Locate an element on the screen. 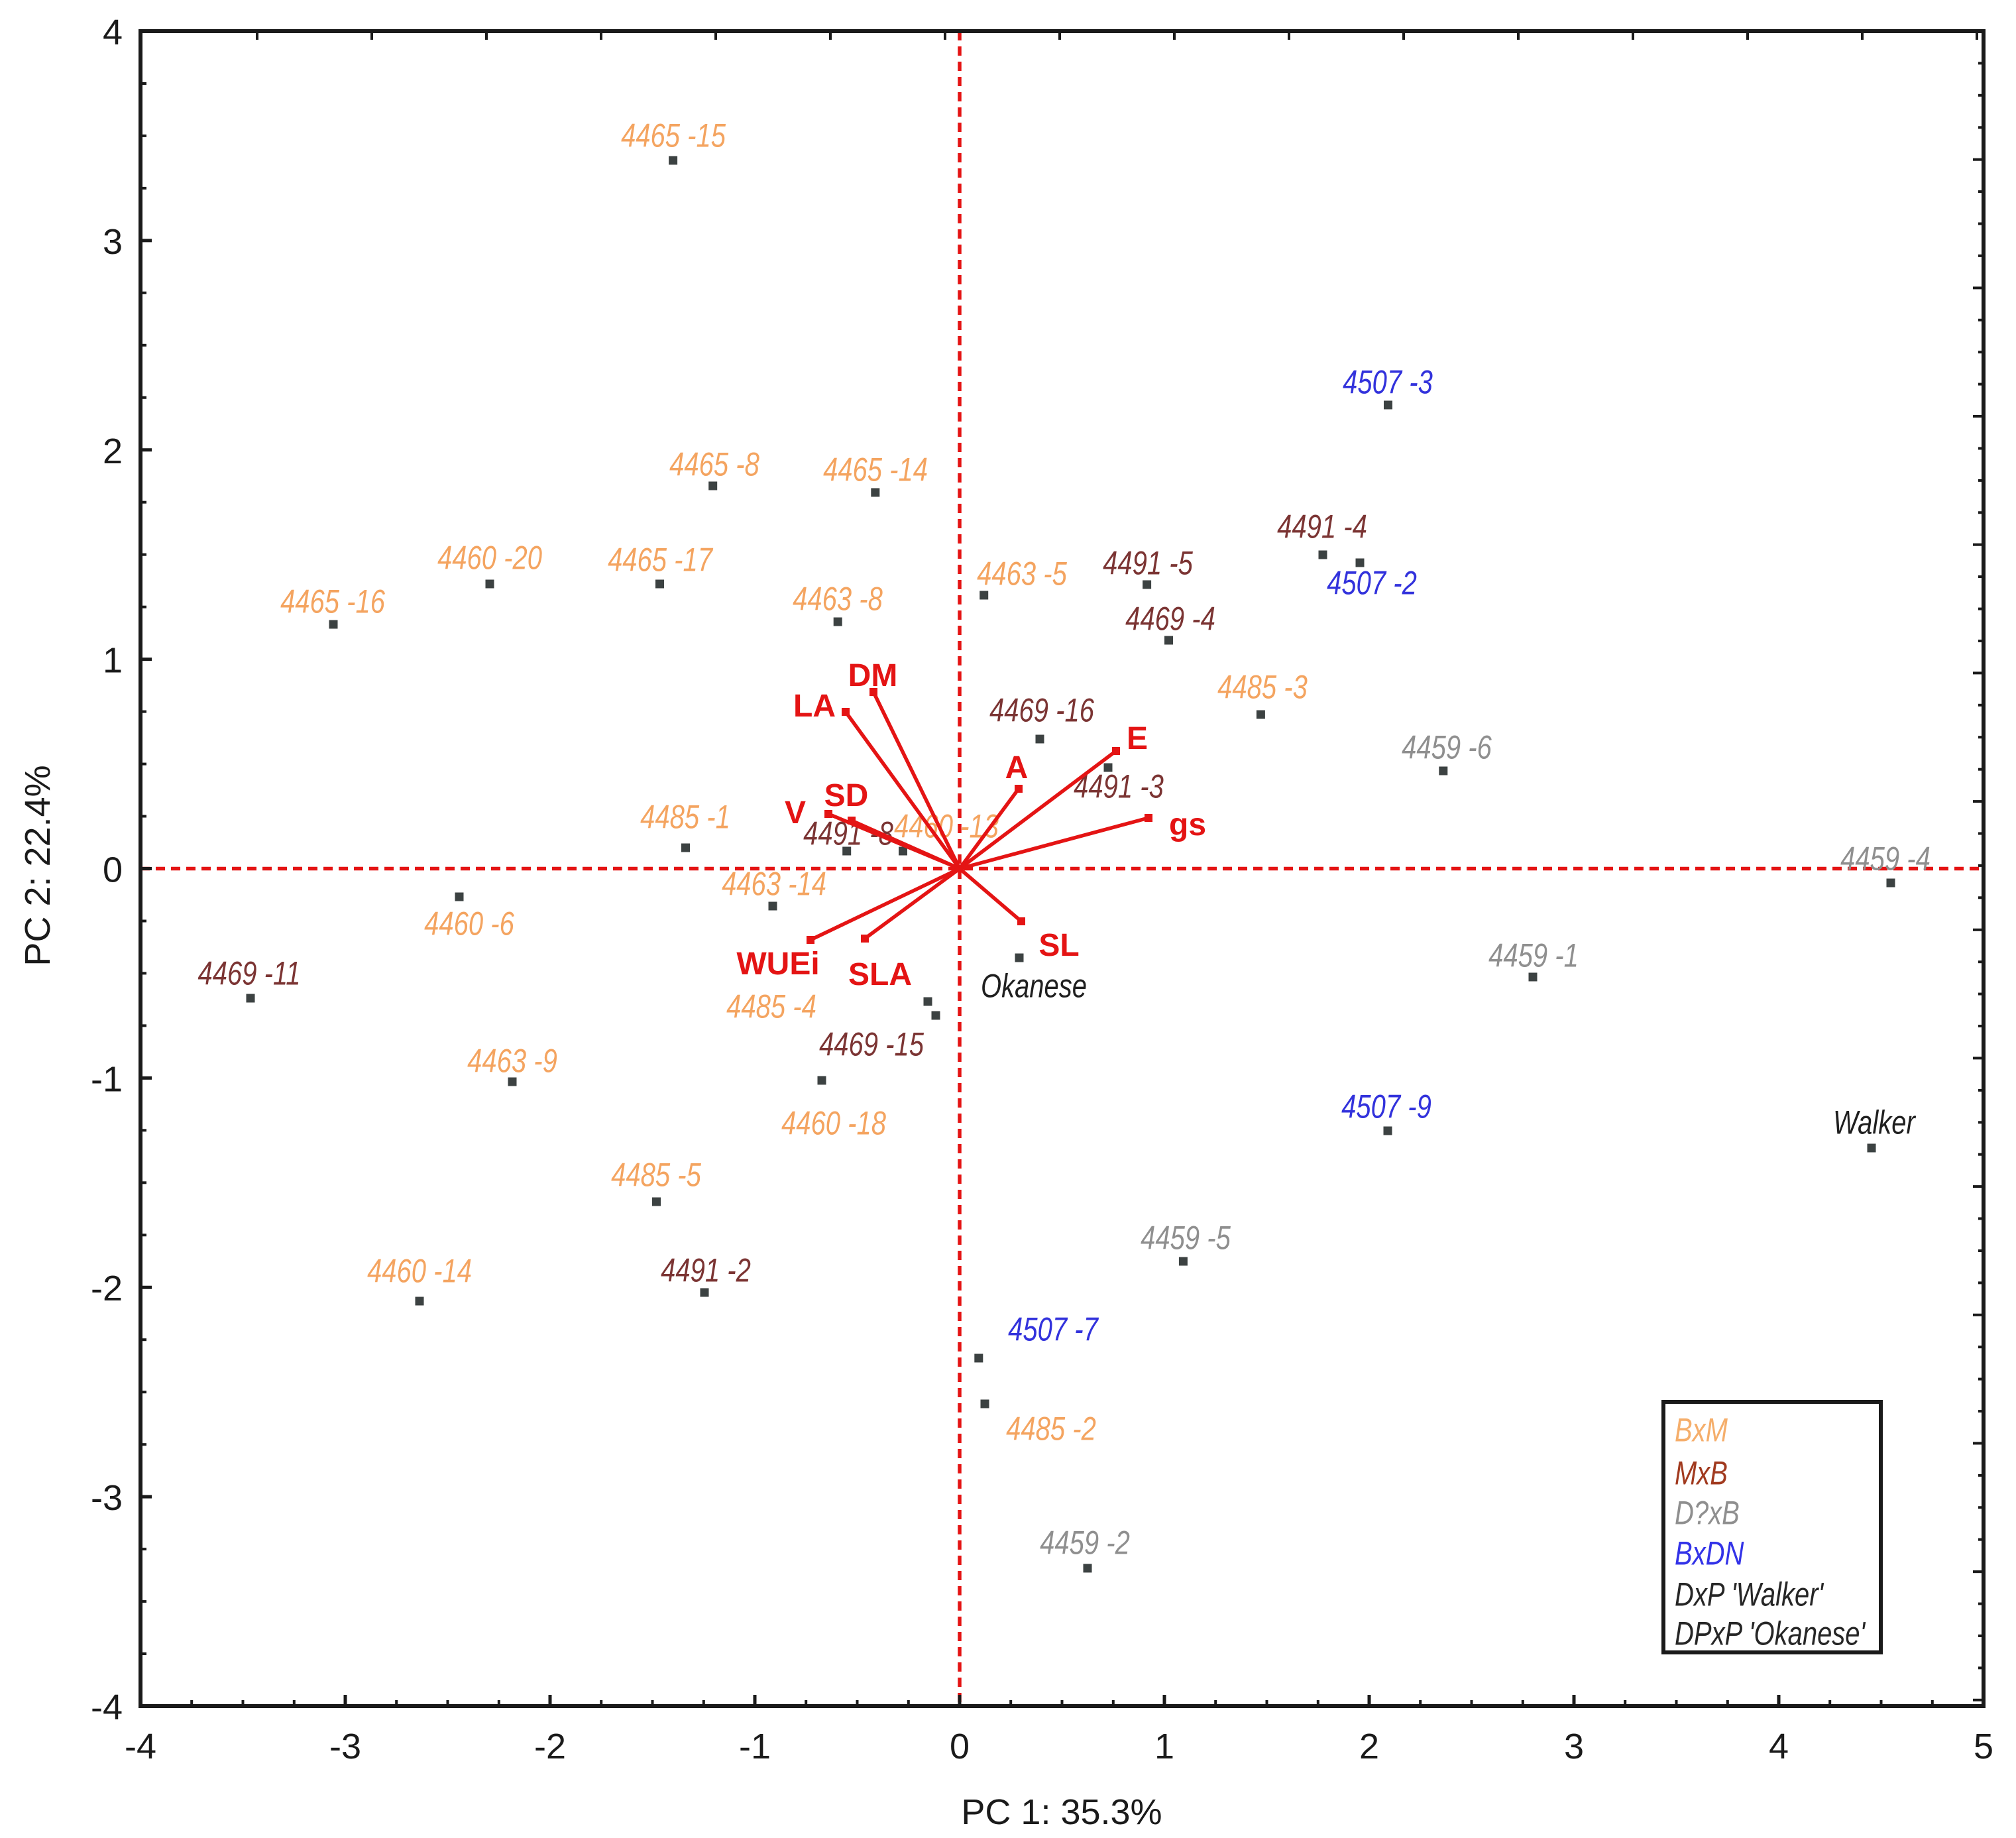  svg-text: SL is located at coordinates (1058, 945).